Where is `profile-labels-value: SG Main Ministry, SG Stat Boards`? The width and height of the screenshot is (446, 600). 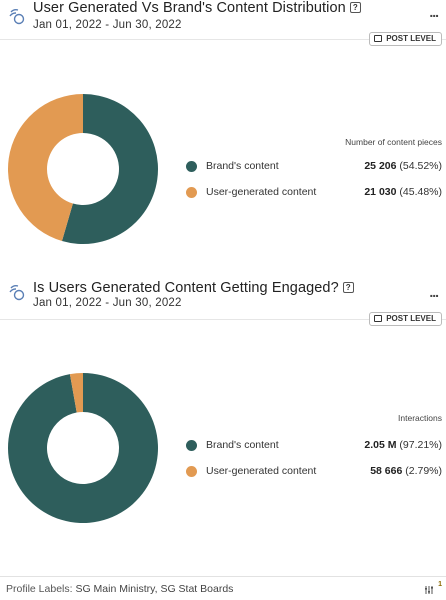
profile-labels-value: SG Main Ministry, SG Stat Boards is located at coordinates (154, 589).